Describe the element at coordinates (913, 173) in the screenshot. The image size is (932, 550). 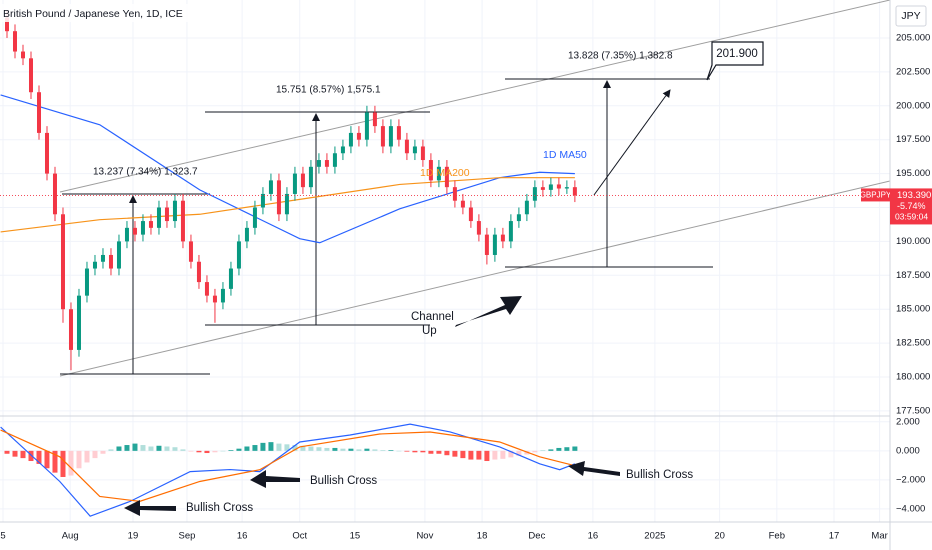
I see `y-tick-label: 195.000` at that location.